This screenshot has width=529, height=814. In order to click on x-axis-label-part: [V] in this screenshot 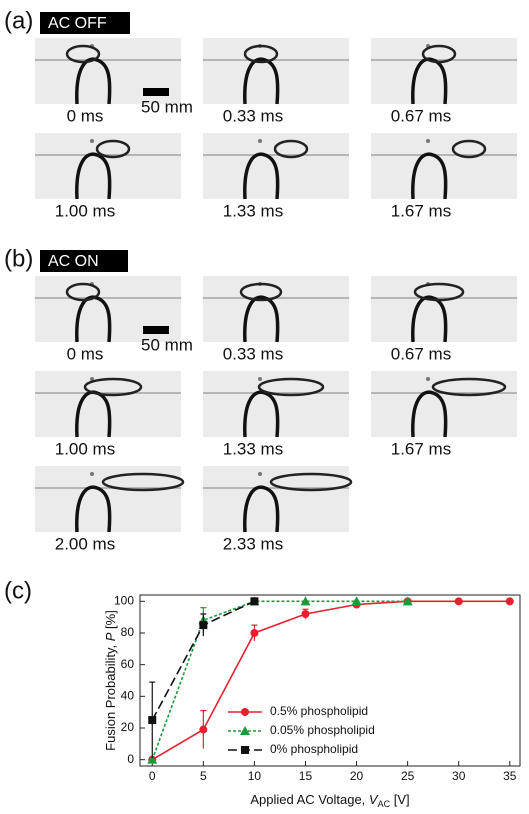, I will do `click(400, 799)`.